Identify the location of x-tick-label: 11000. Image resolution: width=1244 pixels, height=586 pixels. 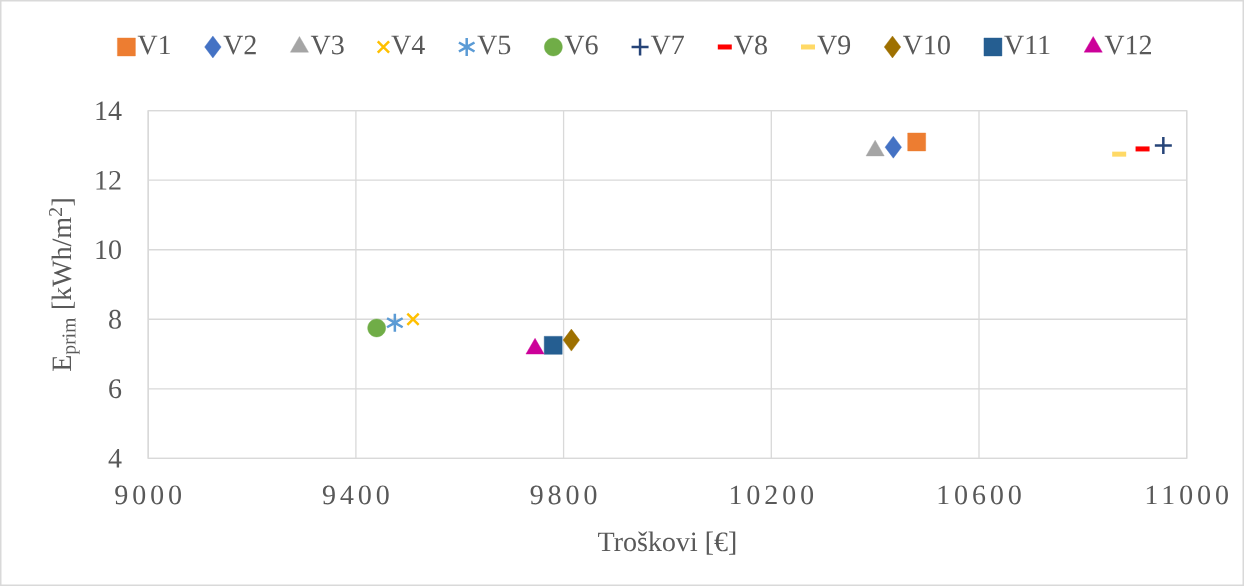
(1187, 495).